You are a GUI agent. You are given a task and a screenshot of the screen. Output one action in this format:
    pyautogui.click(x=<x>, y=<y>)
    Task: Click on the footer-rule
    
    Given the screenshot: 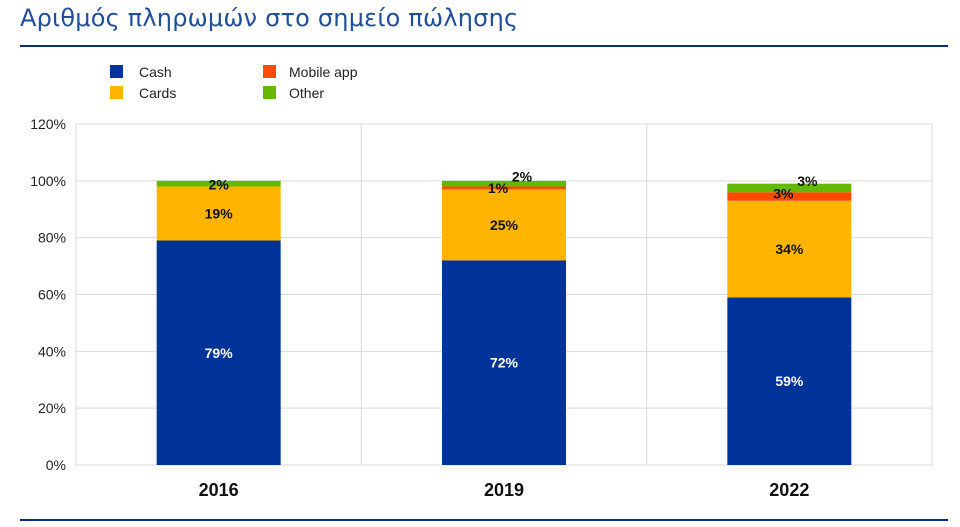 What is the action you would take?
    pyautogui.click(x=484, y=520)
    